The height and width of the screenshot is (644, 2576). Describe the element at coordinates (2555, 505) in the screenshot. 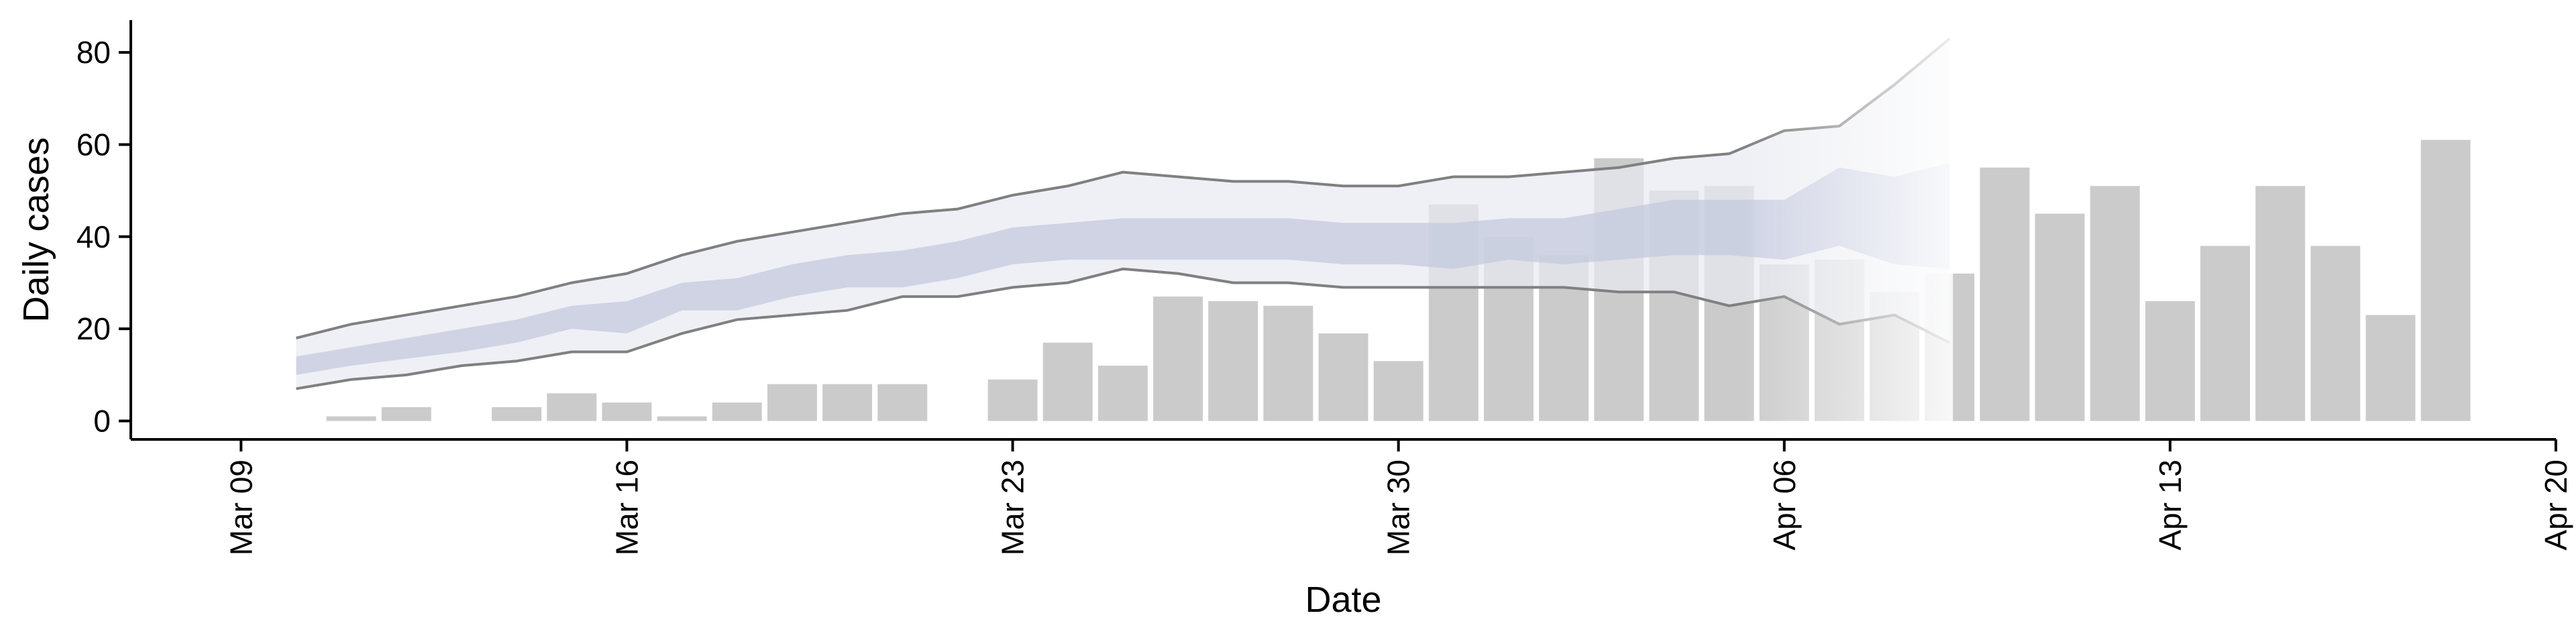

I see `x-tick-label-6: Apr 20` at that location.